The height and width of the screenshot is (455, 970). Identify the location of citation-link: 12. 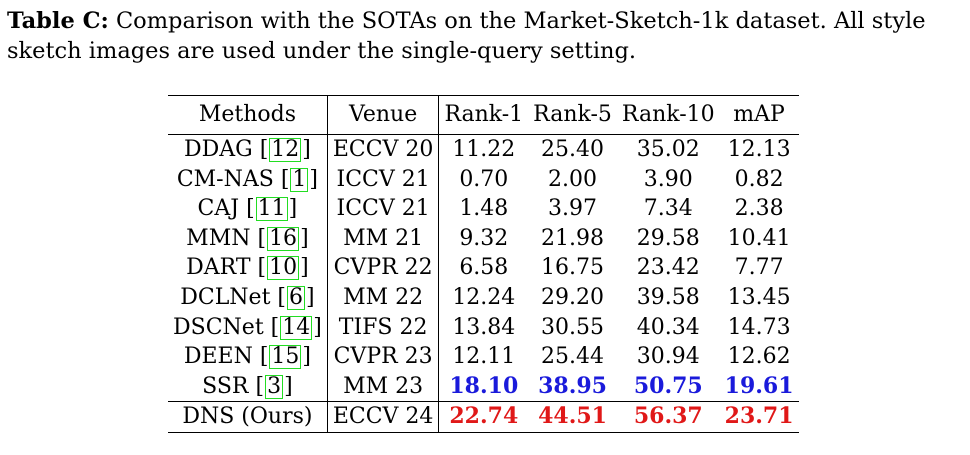
(285, 149).